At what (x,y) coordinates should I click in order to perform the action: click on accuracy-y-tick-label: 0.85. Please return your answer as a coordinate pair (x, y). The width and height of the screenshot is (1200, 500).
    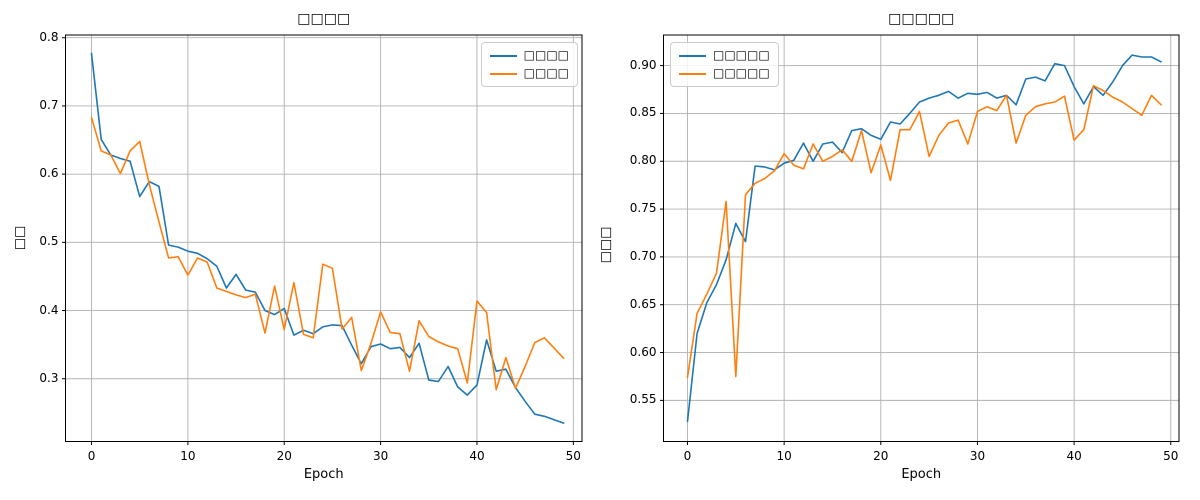
    Looking at the image, I should click on (643, 112).